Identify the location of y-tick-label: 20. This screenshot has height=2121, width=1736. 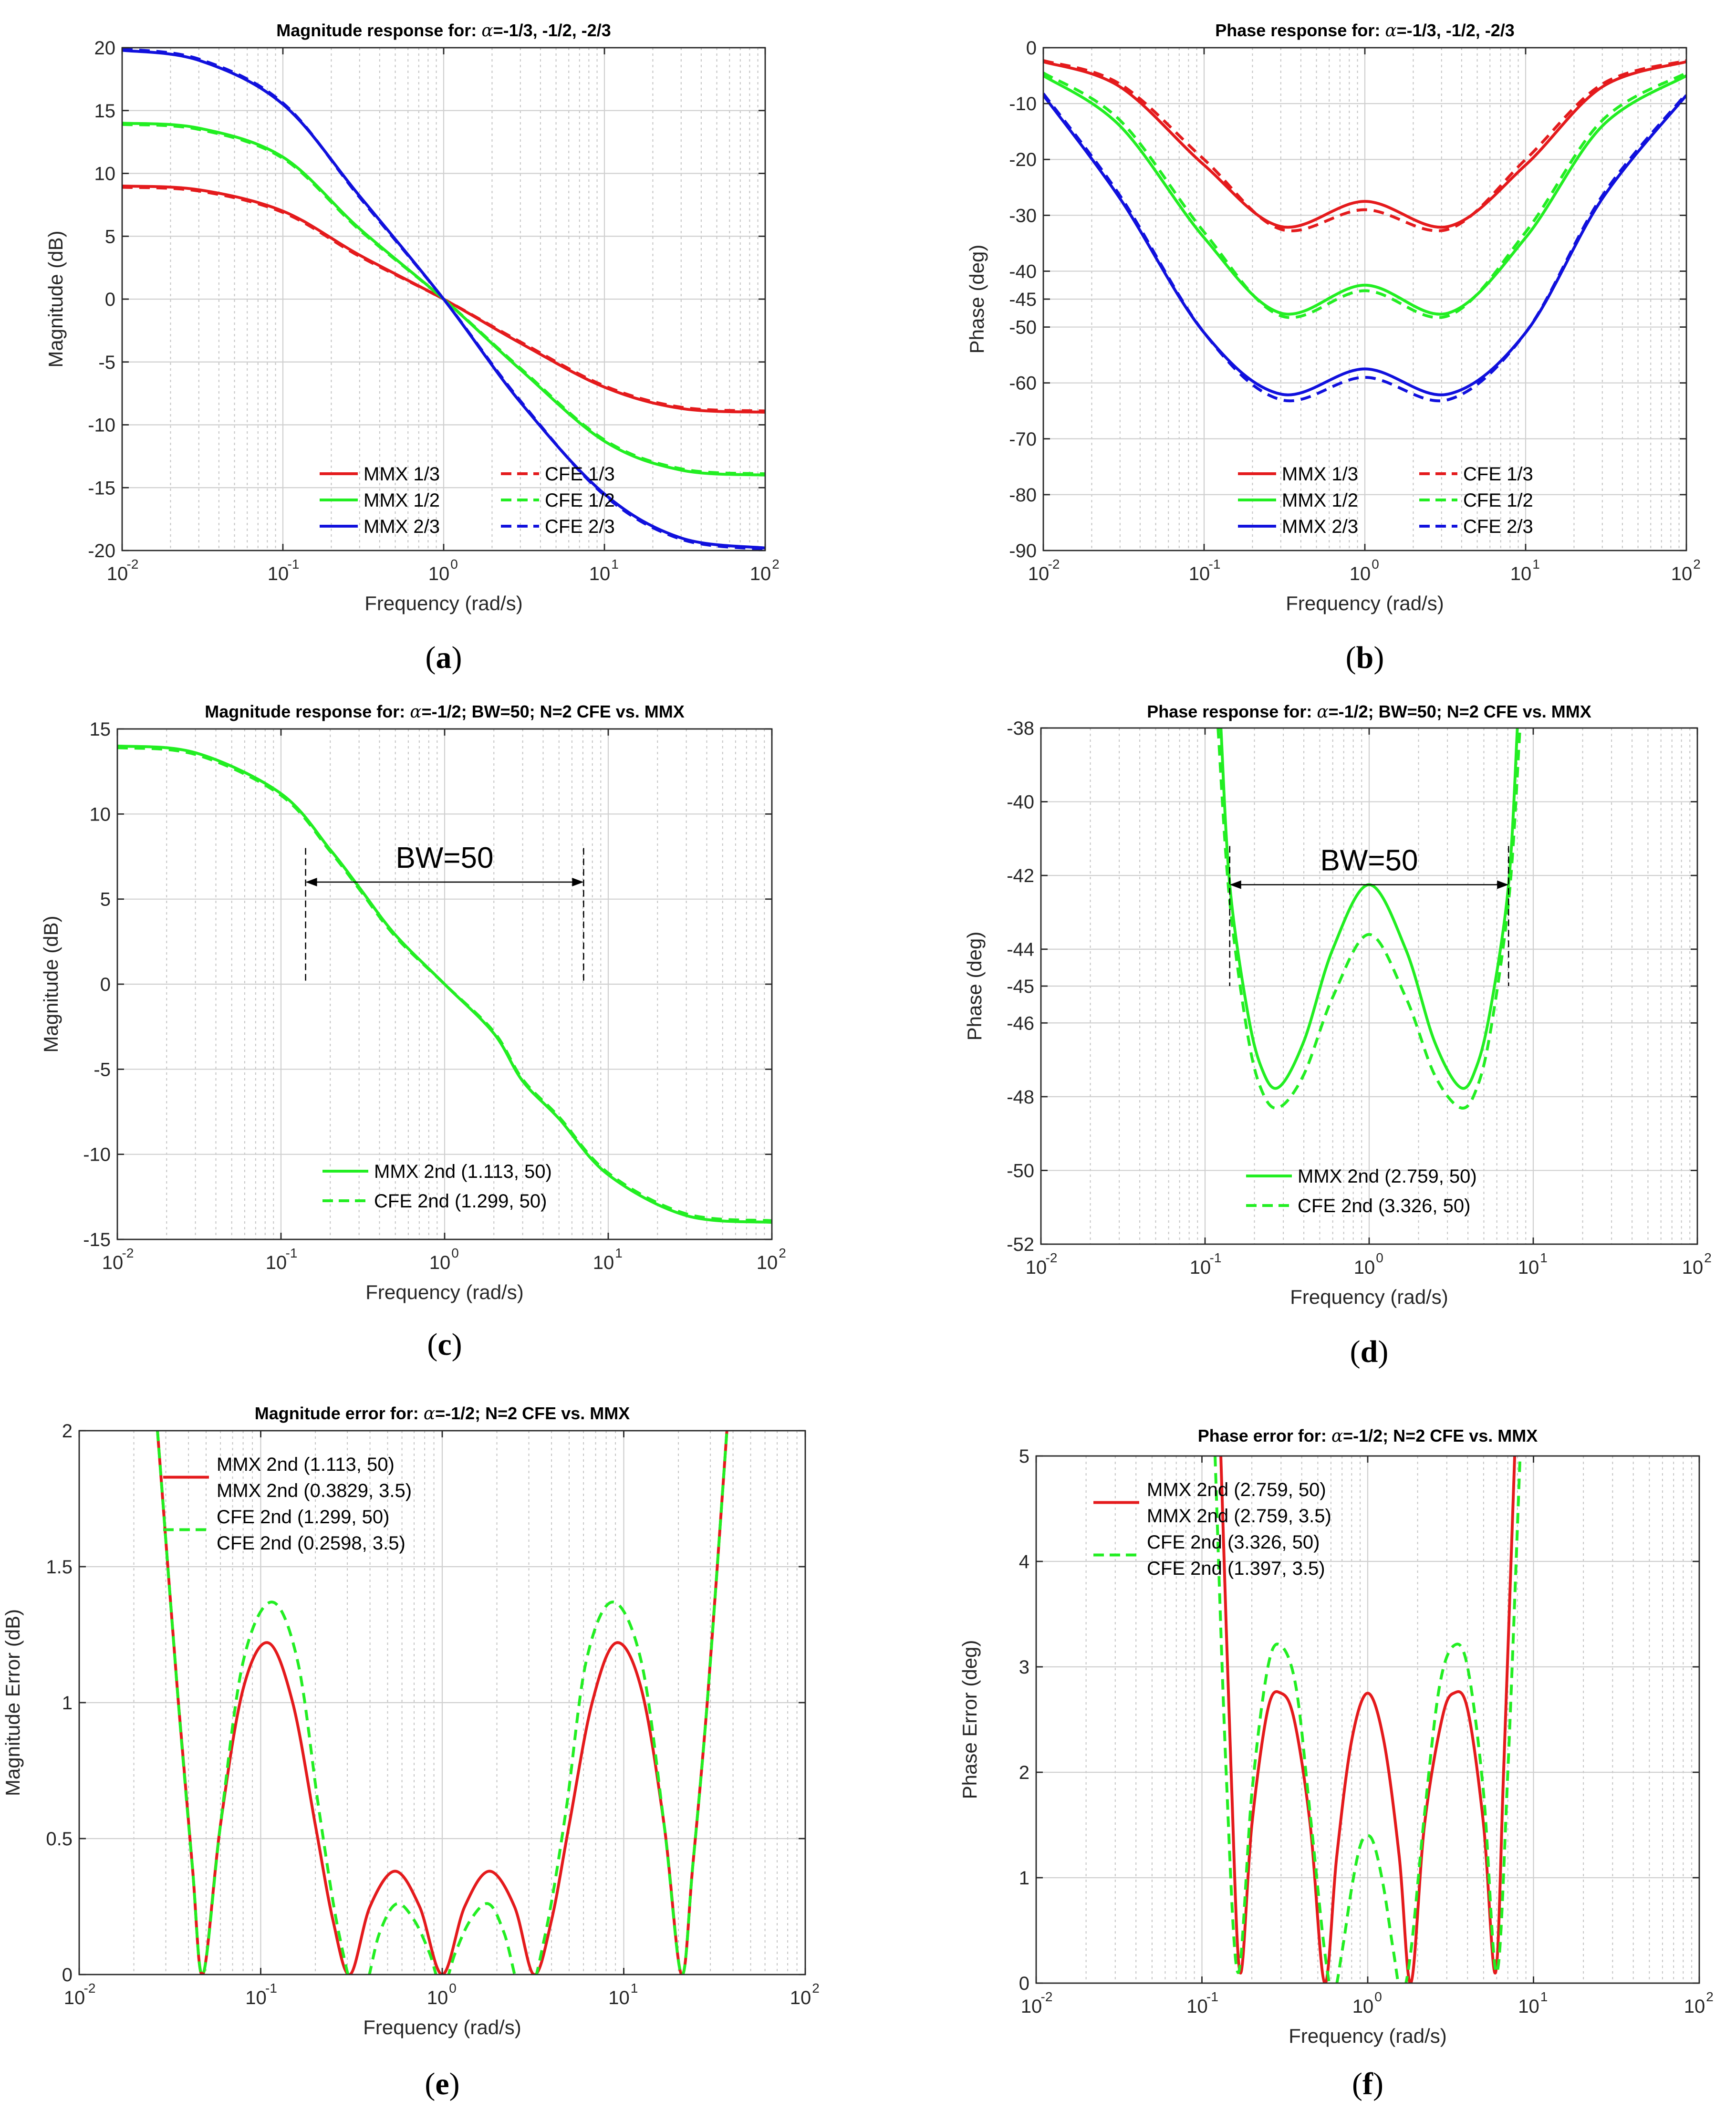
(105, 49).